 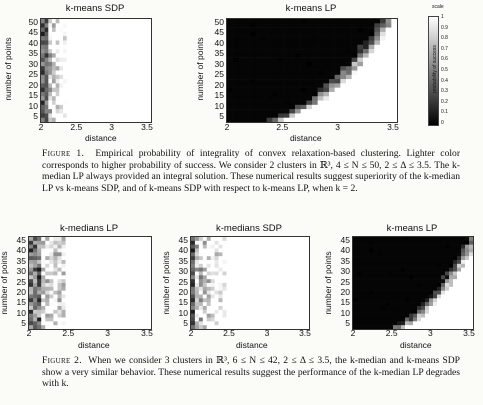 I want to click on colorbar-gradient, so click(x=433, y=71).